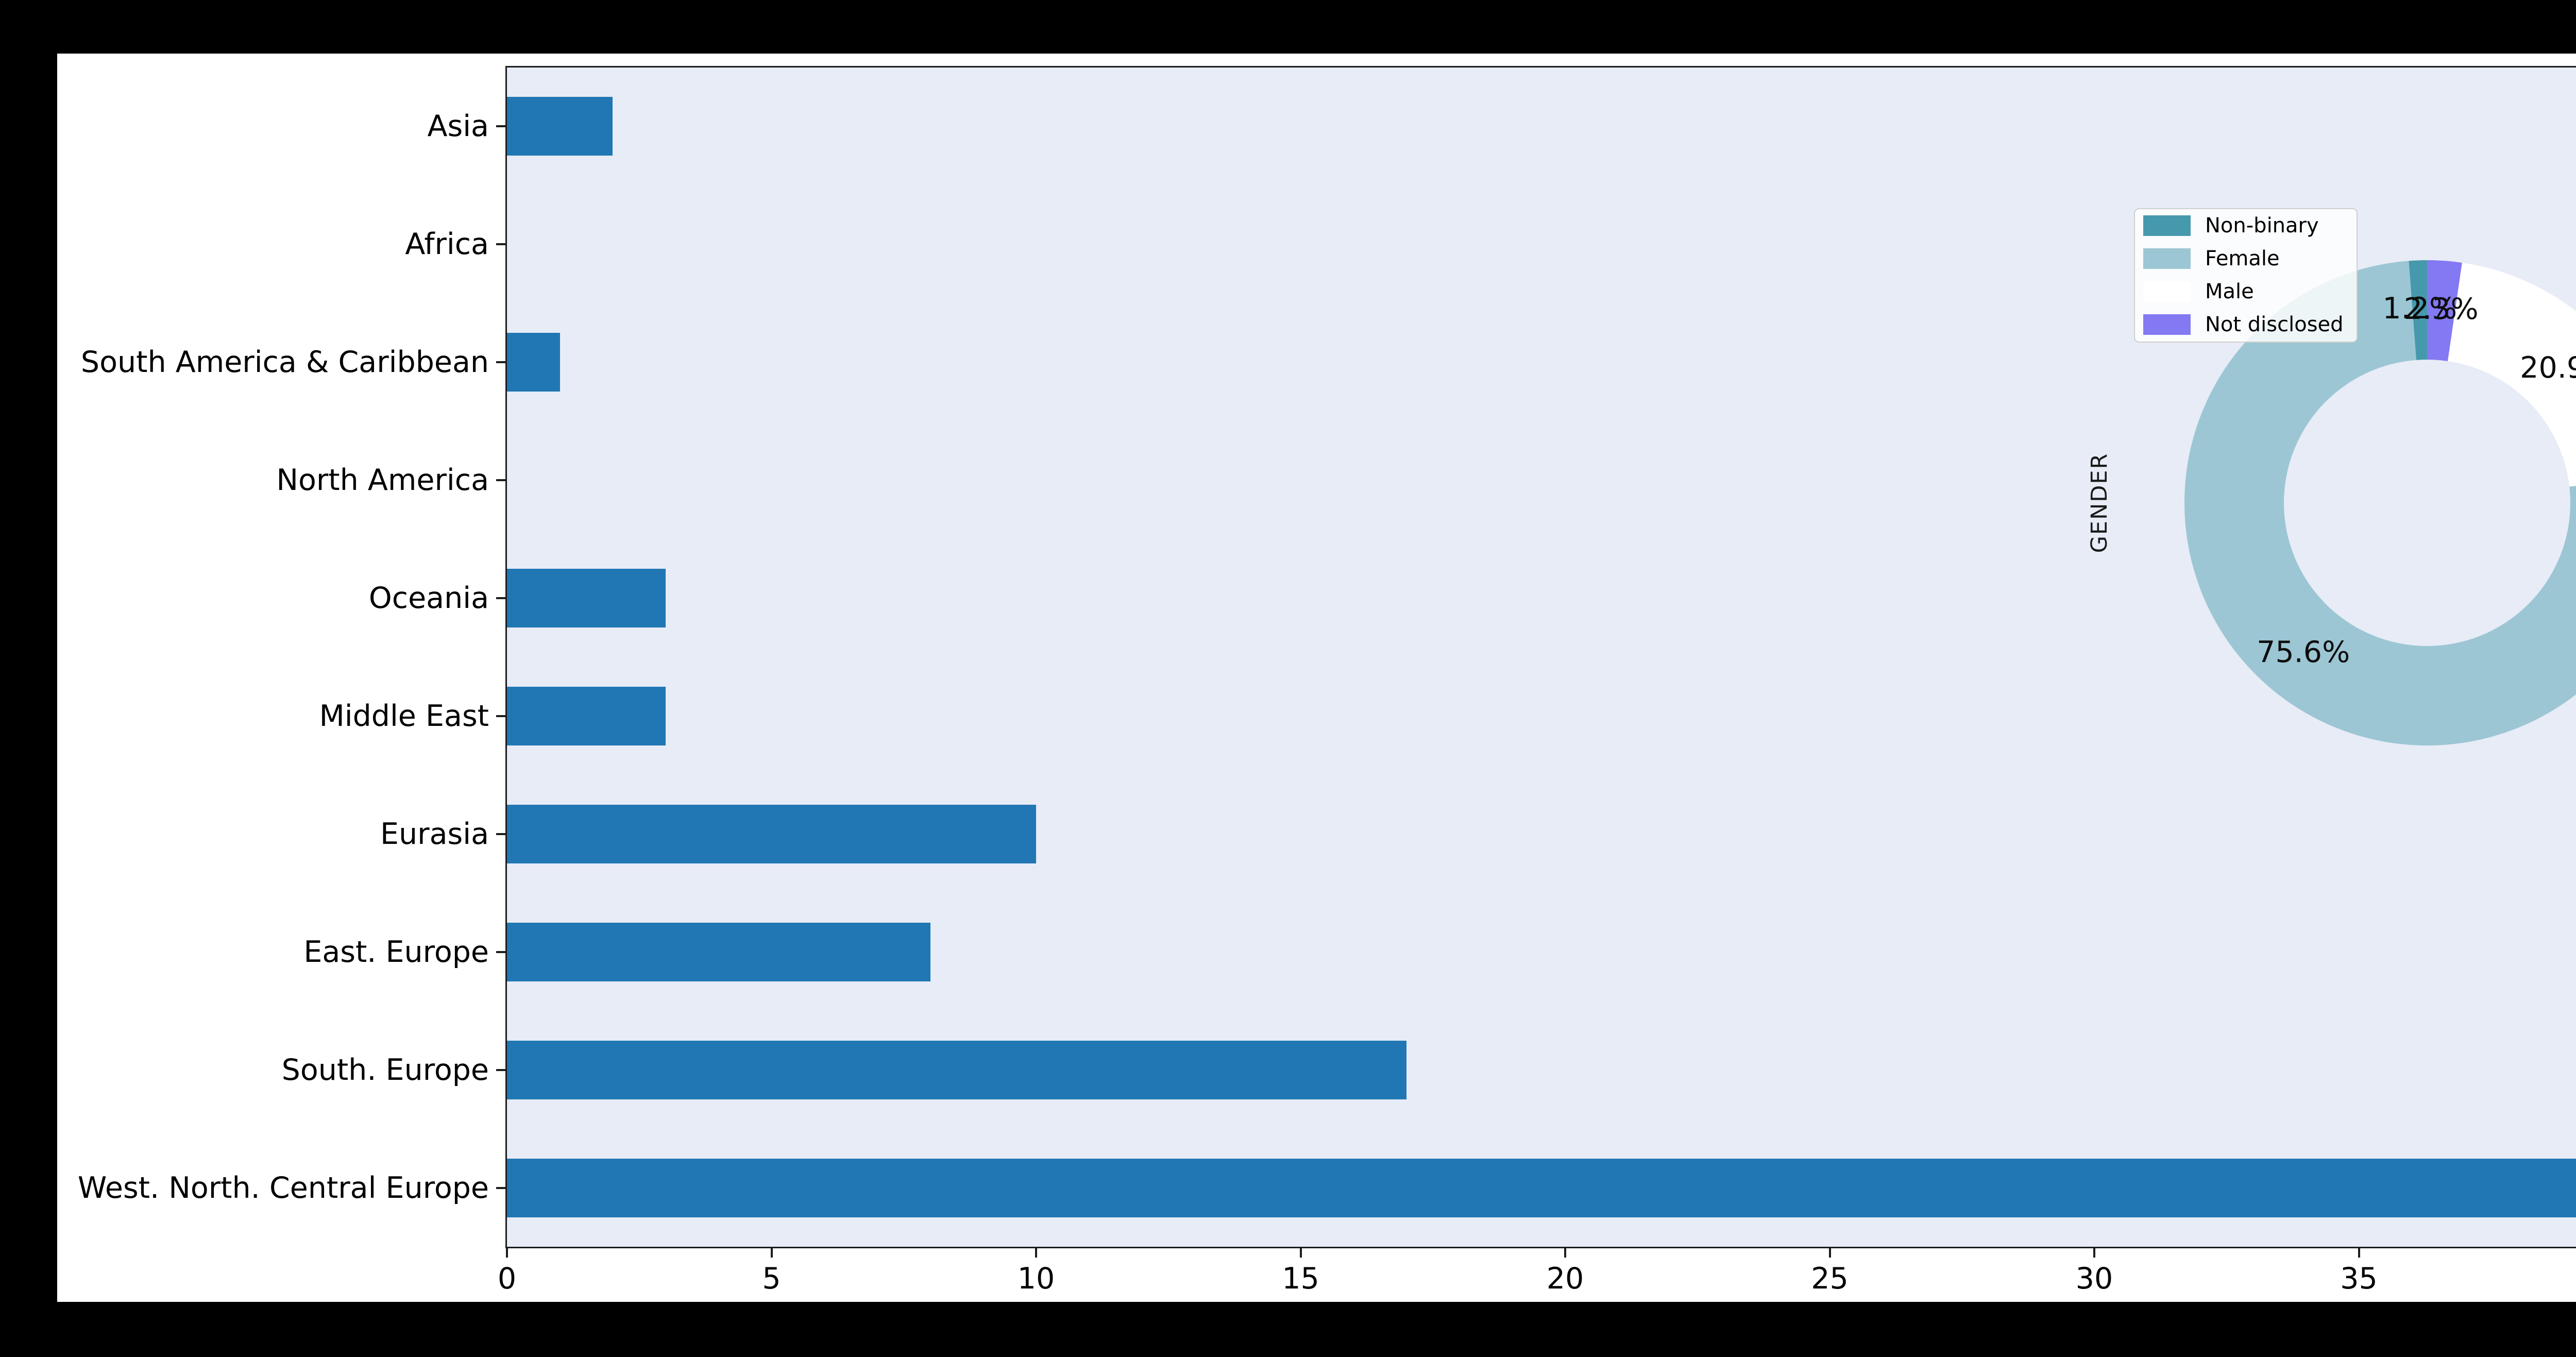 This screenshot has height=1357, width=2576. What do you see at coordinates (2303, 652) in the screenshot?
I see `donut-percent-label: 75.6%` at bounding box center [2303, 652].